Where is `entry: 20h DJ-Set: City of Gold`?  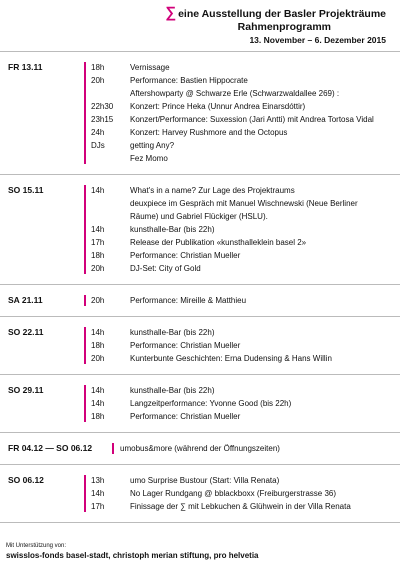
entry: 20h DJ-Set: City of Gold is located at coordinates (200, 268).